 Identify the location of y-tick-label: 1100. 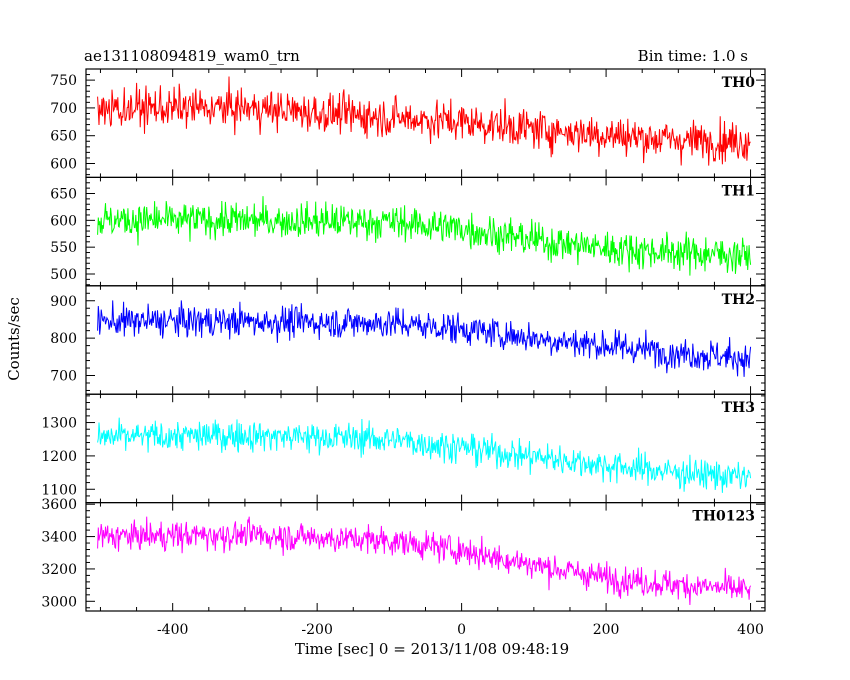
(59, 490).